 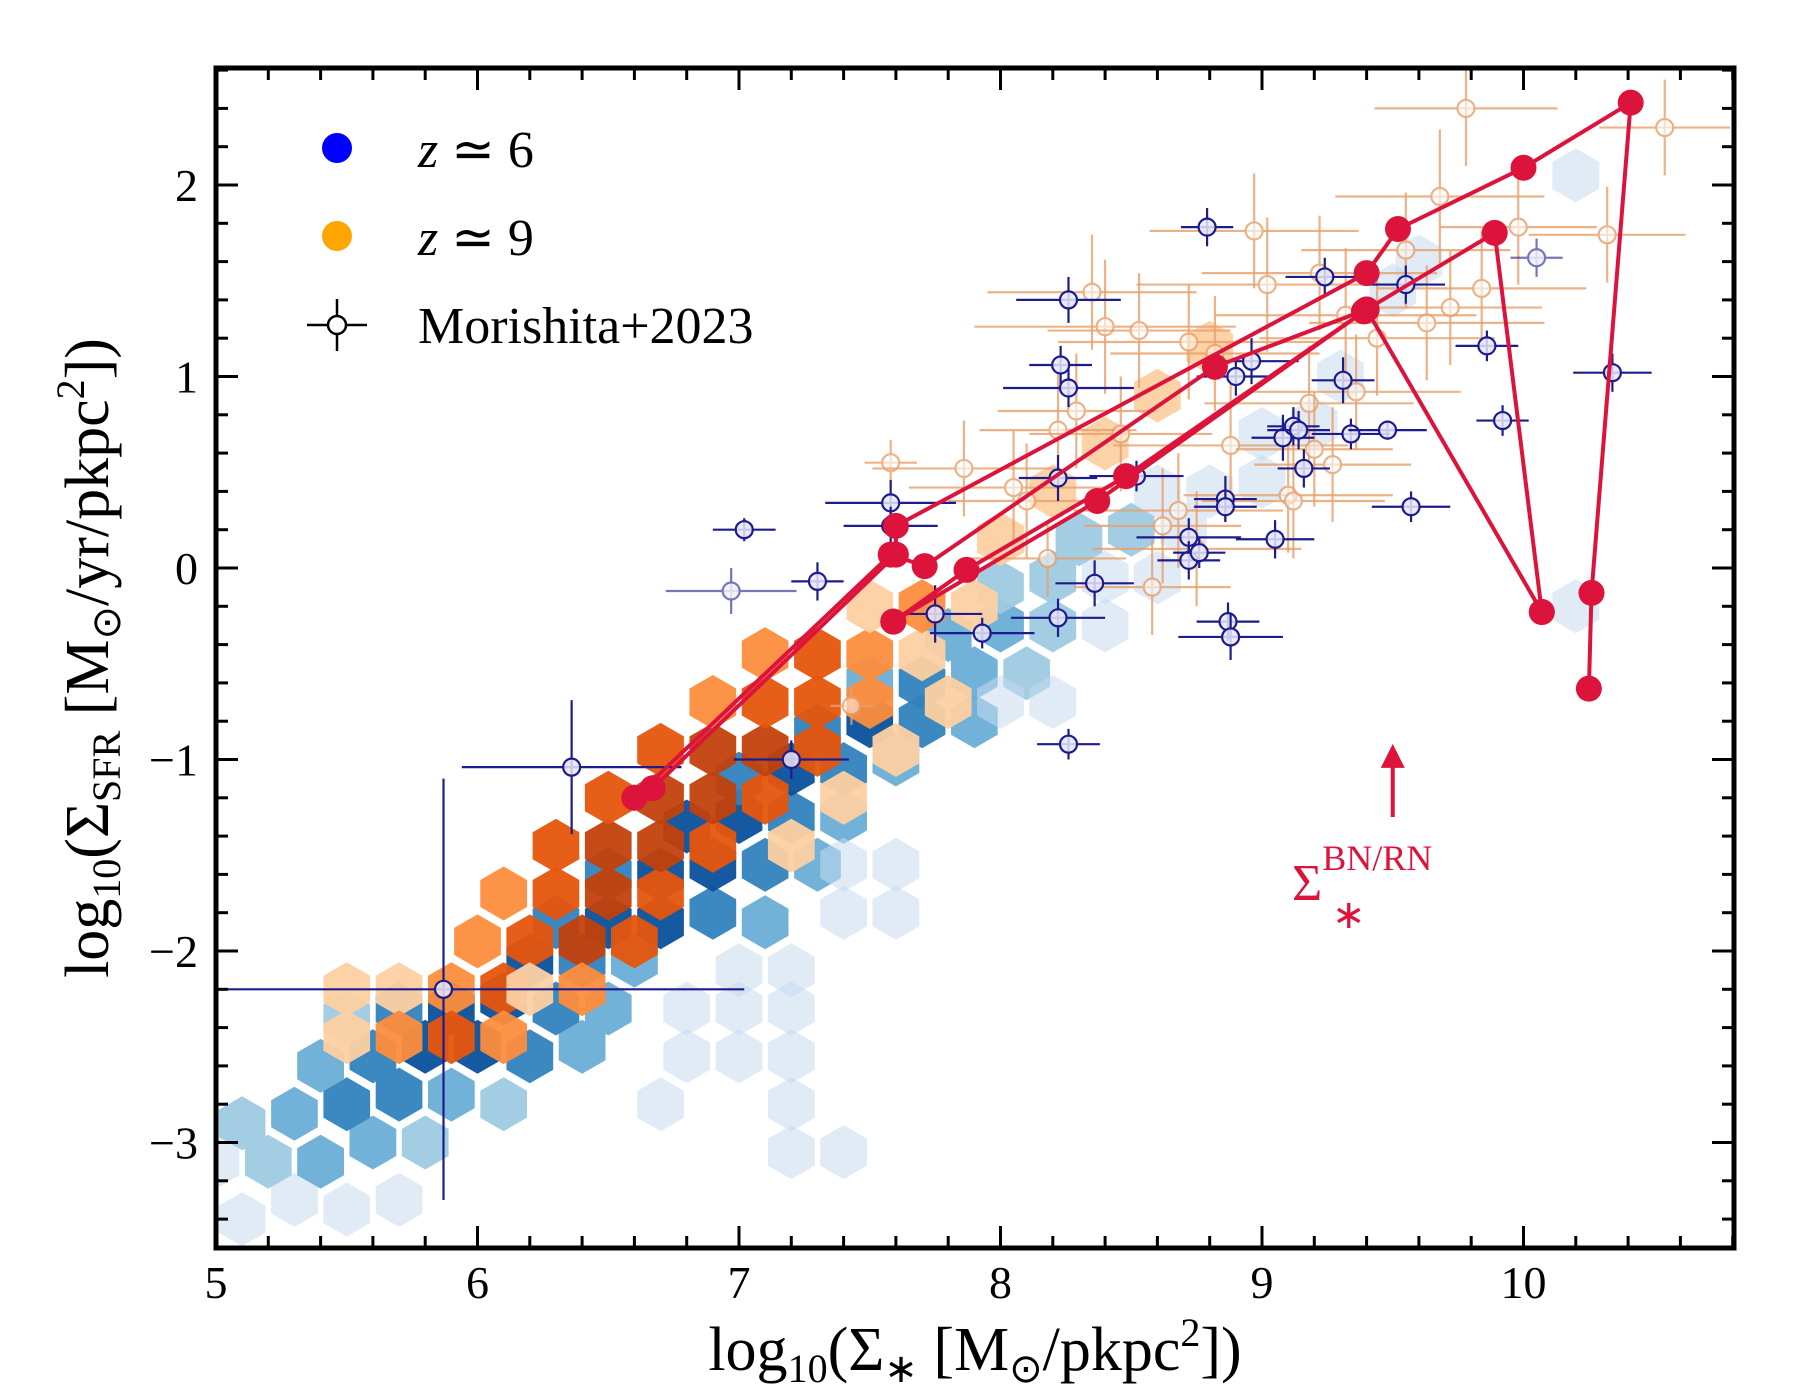 I want to click on y-tick-label: −1, so click(x=173, y=760).